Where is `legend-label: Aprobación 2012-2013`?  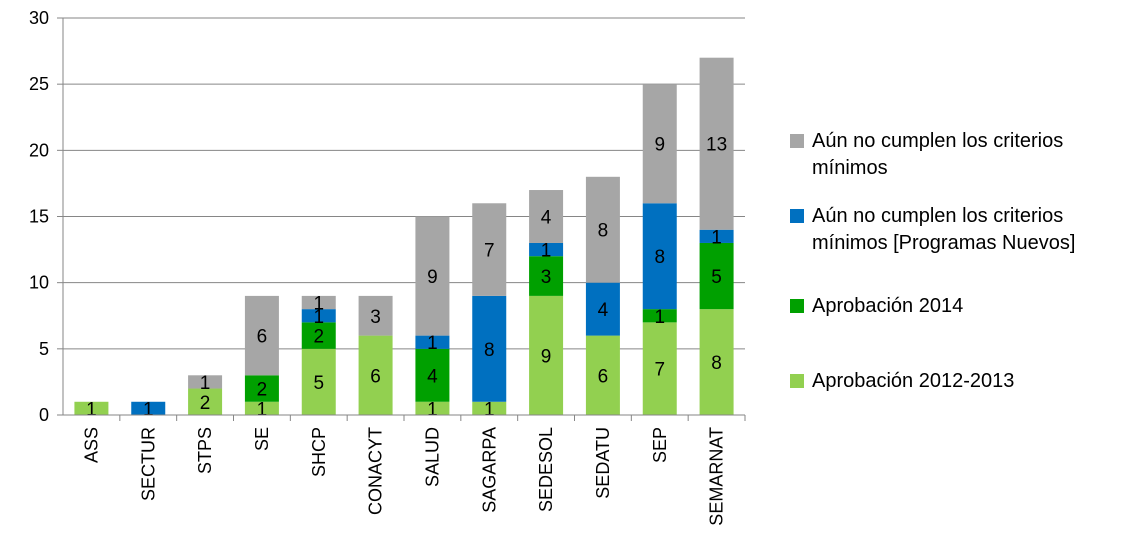 legend-label: Aprobación 2012-2013 is located at coordinates (913, 381).